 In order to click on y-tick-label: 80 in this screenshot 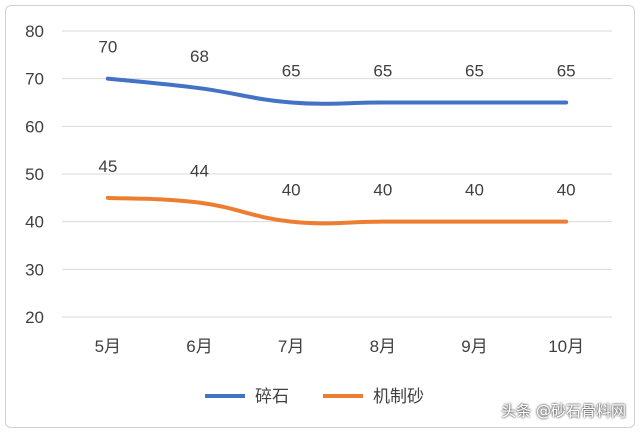, I will do `click(34, 31)`.